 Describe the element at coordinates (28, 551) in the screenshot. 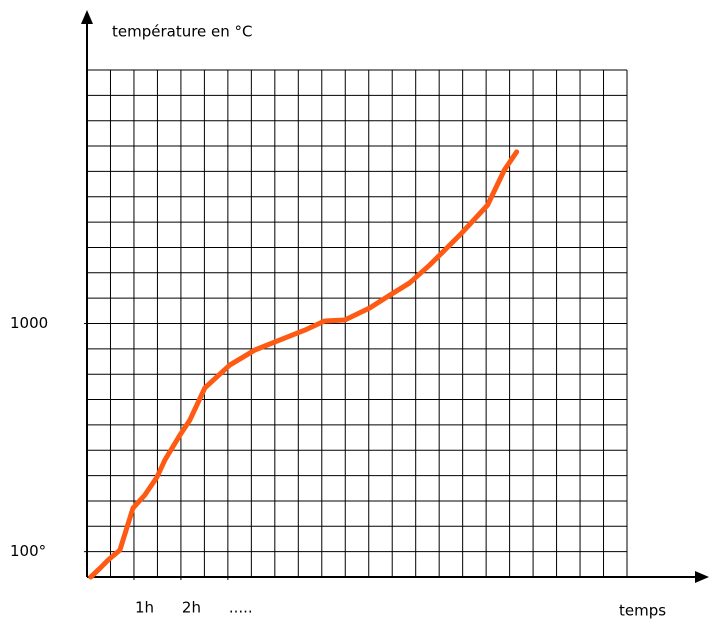

I see `y-tick-label: 100°` at that location.